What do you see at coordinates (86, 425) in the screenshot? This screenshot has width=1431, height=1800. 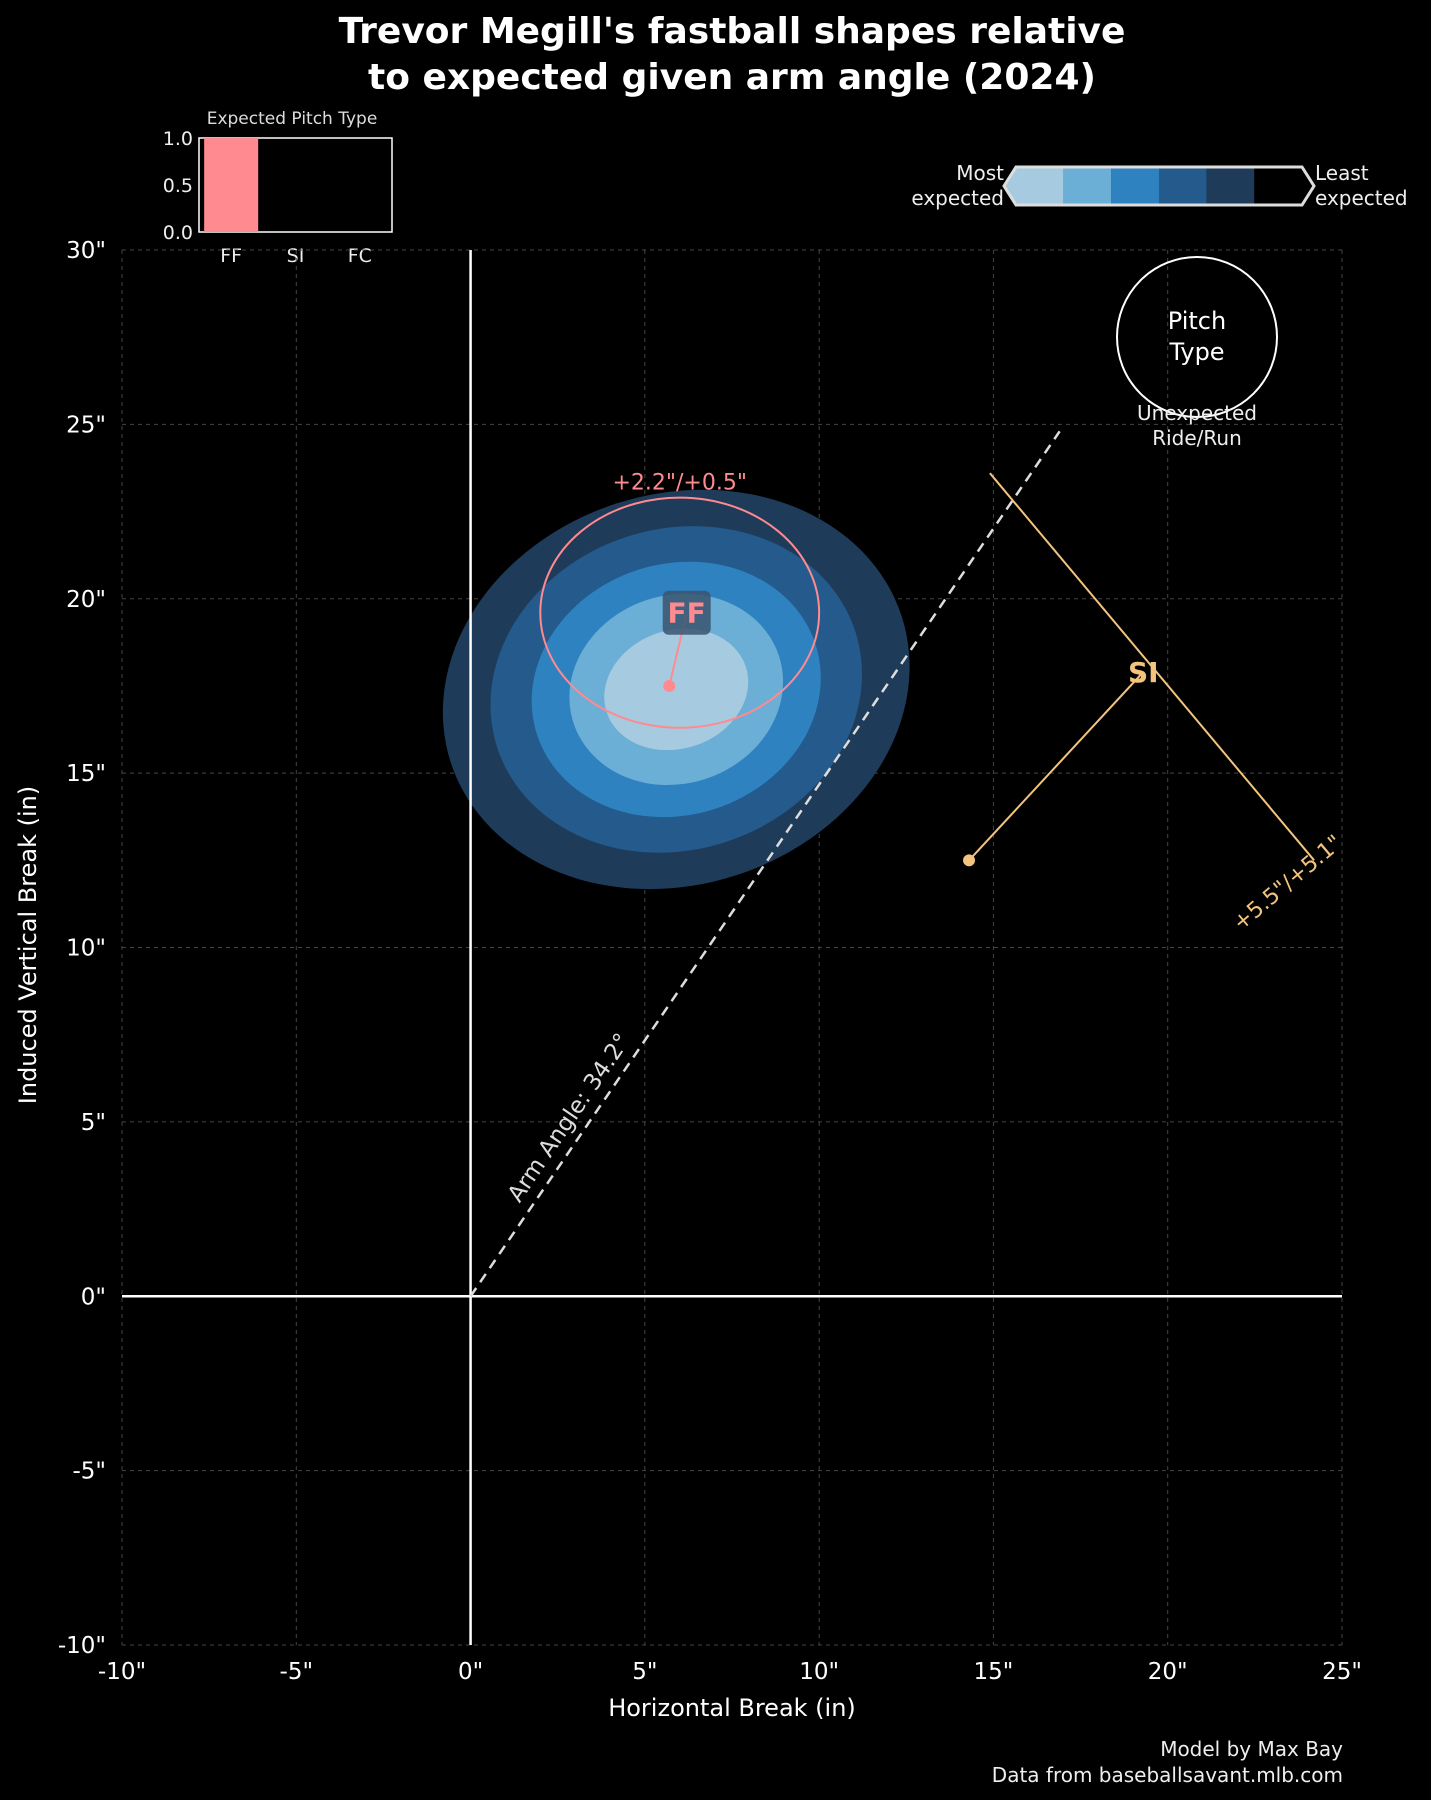 I see `y-tick-label: 25"` at bounding box center [86, 425].